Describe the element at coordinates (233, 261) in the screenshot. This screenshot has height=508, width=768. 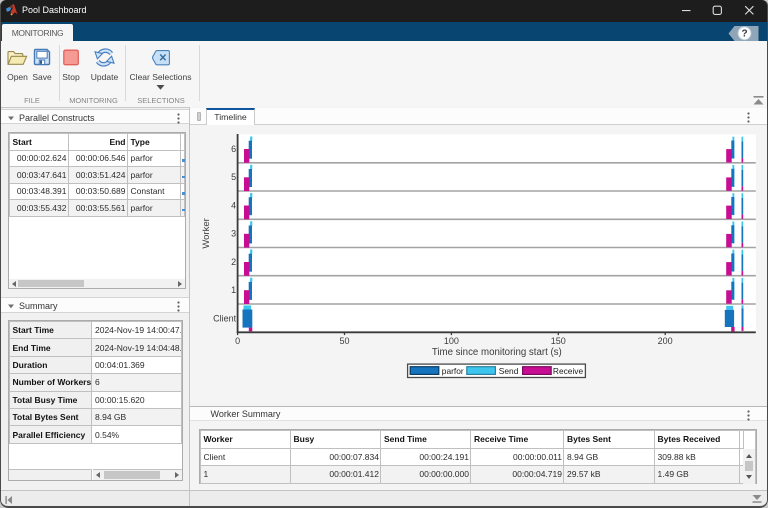
I see `svg-text: 2` at that location.